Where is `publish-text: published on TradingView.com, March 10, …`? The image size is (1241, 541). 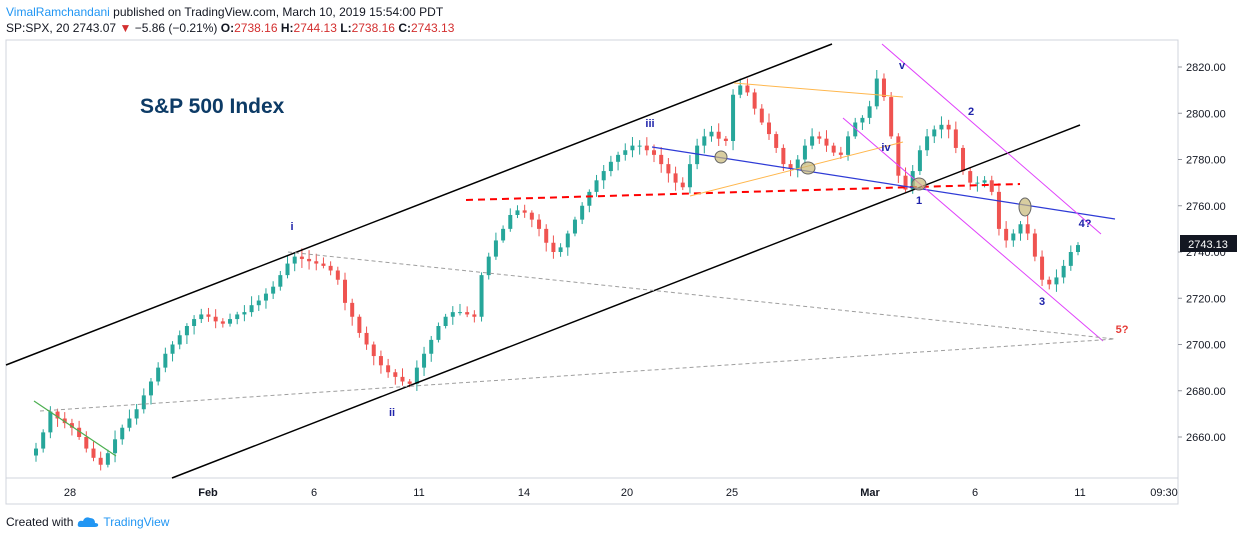
publish-text: published on TradingView.com, March 10, … is located at coordinates (276, 12).